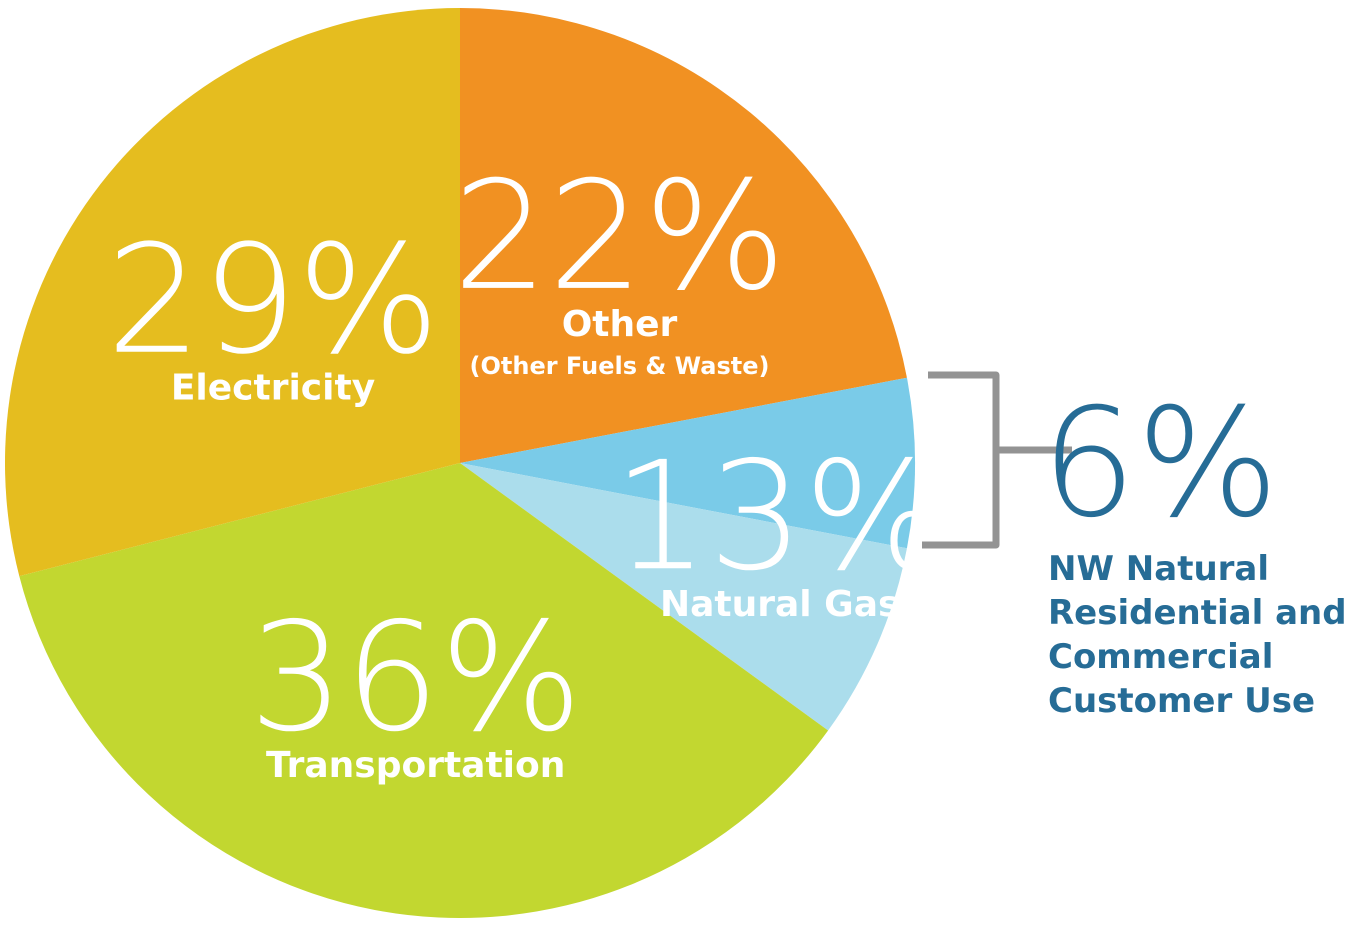  What do you see at coordinates (1160, 657) in the screenshot?
I see `callout-label-line-3: Commercial` at bounding box center [1160, 657].